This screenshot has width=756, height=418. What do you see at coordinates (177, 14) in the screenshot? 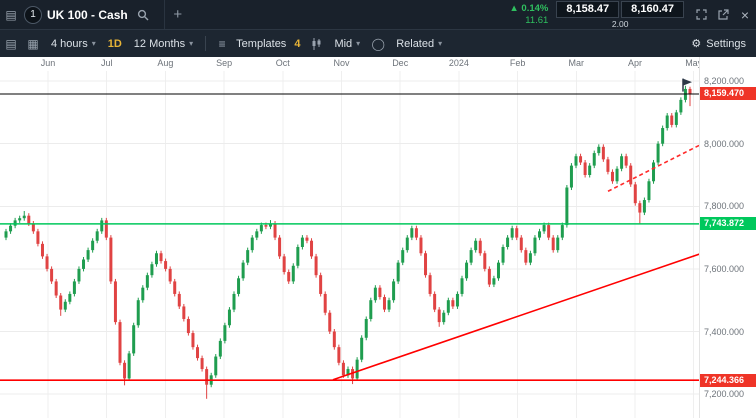
I see `add-tab-button: +` at bounding box center [177, 14].